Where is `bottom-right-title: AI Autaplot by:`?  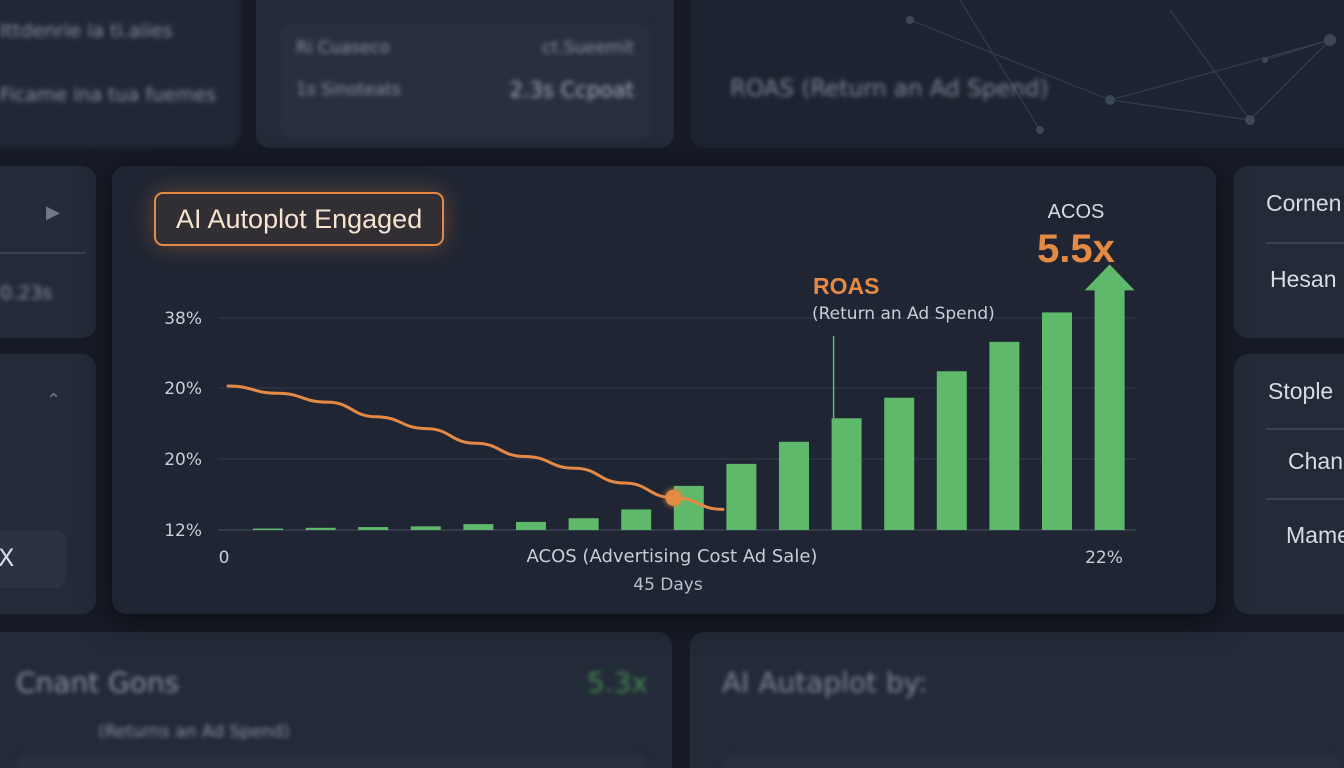 bottom-right-title: AI Autaplot by: is located at coordinates (825, 682).